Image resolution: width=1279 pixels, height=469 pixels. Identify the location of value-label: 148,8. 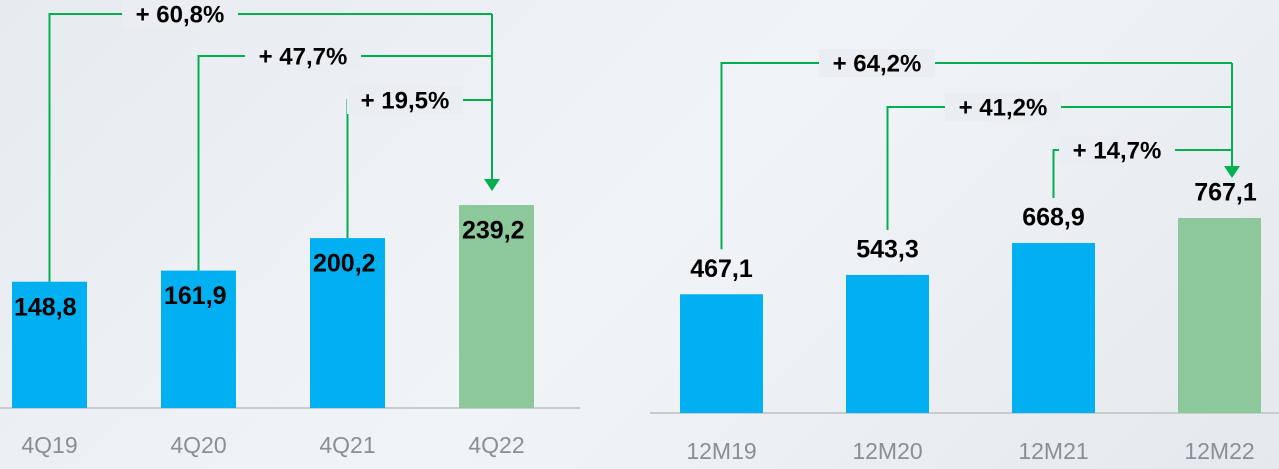
(45, 307).